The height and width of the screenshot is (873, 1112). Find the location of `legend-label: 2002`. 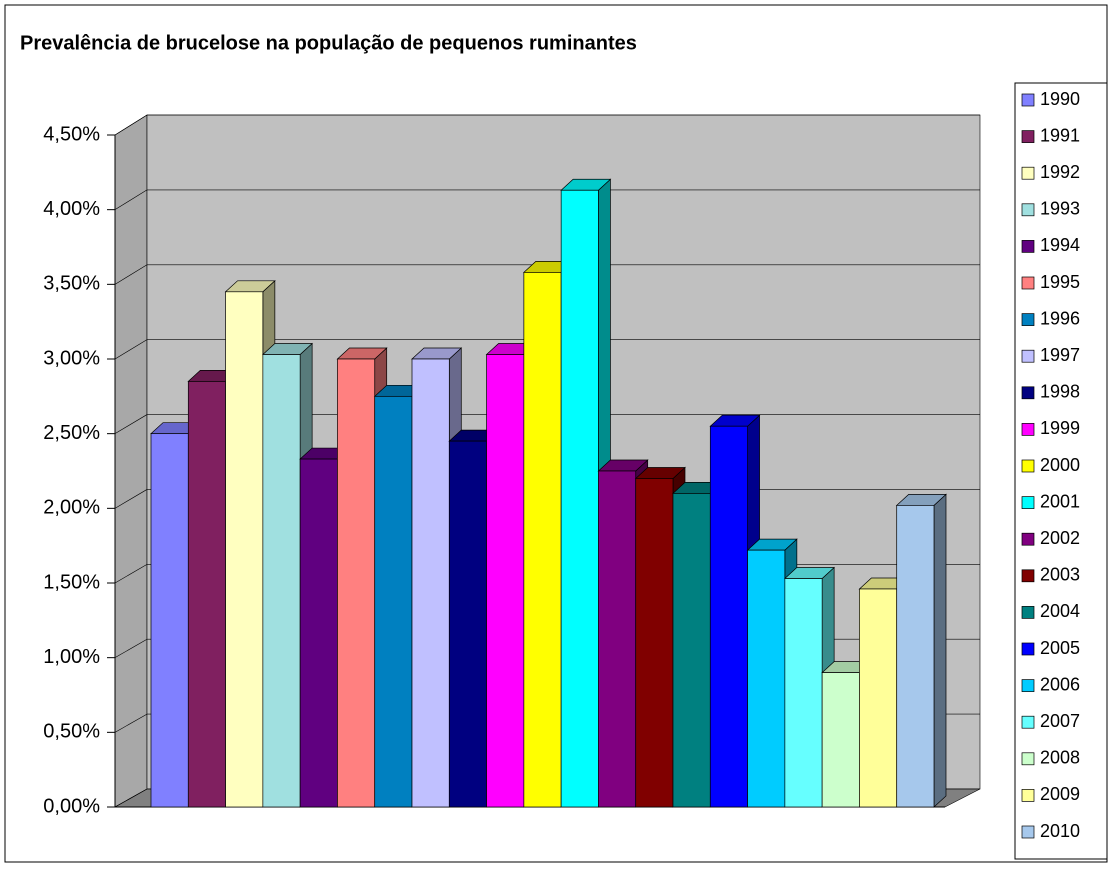

legend-label: 2002 is located at coordinates (1060, 538).